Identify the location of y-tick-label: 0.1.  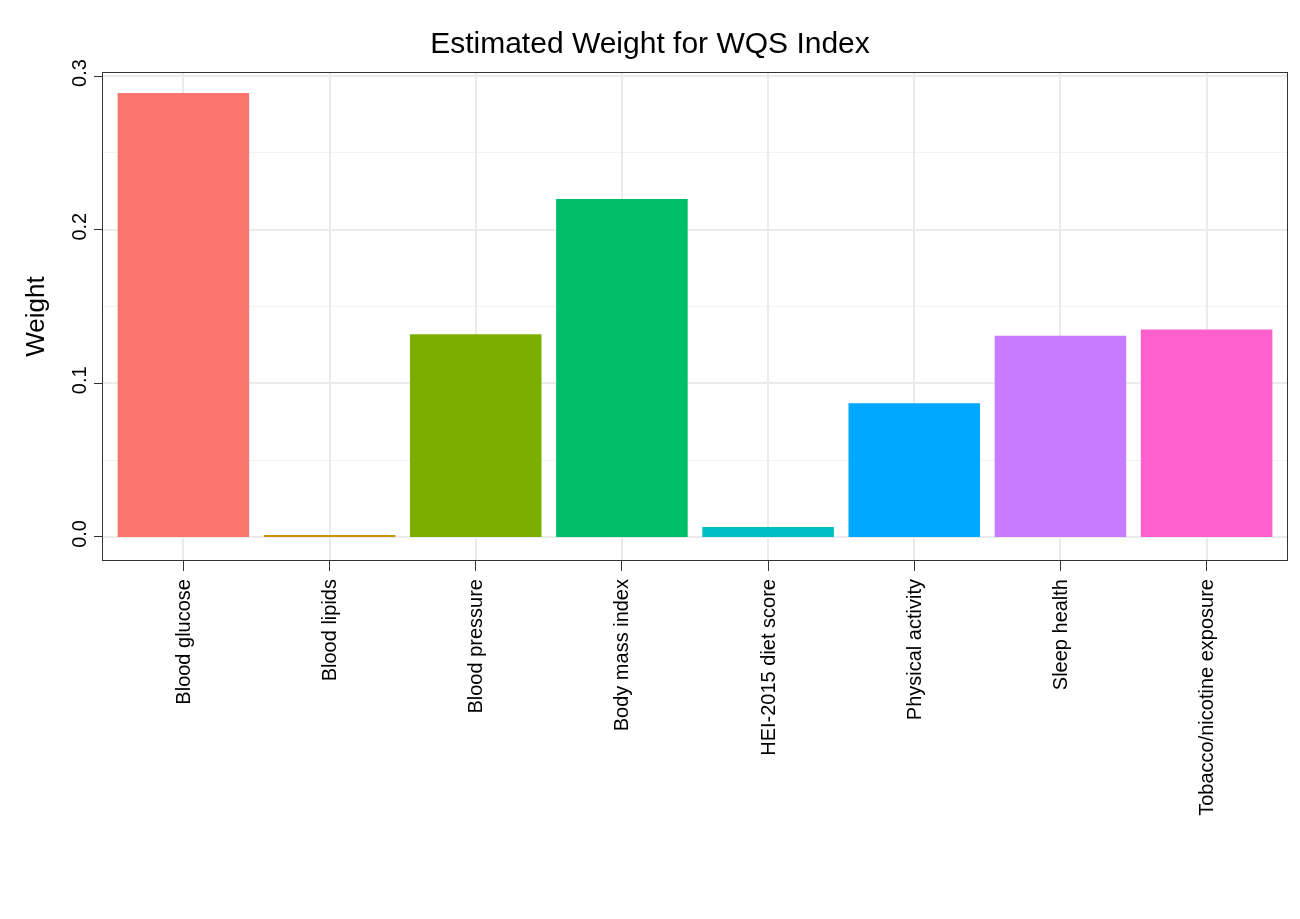
(79, 380).